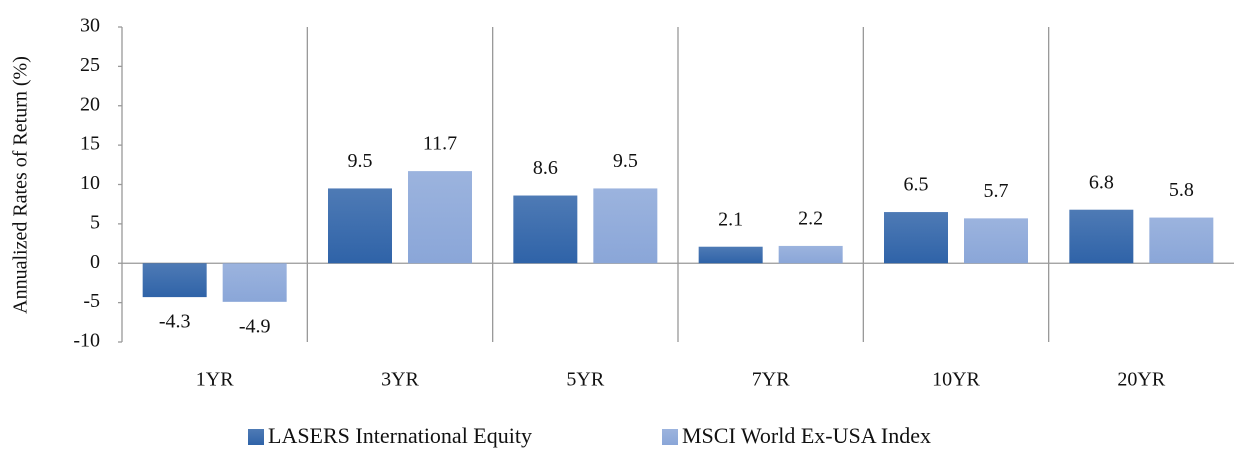  I want to click on y-tick-label: 0, so click(95, 262).